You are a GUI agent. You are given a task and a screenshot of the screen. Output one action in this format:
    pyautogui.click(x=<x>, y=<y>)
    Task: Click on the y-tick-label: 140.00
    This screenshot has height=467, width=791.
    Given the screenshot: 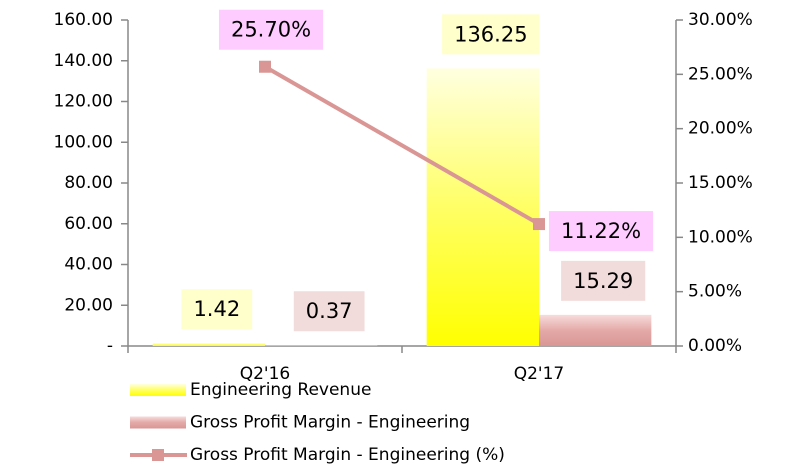 What is the action you would take?
    pyautogui.click(x=83, y=61)
    